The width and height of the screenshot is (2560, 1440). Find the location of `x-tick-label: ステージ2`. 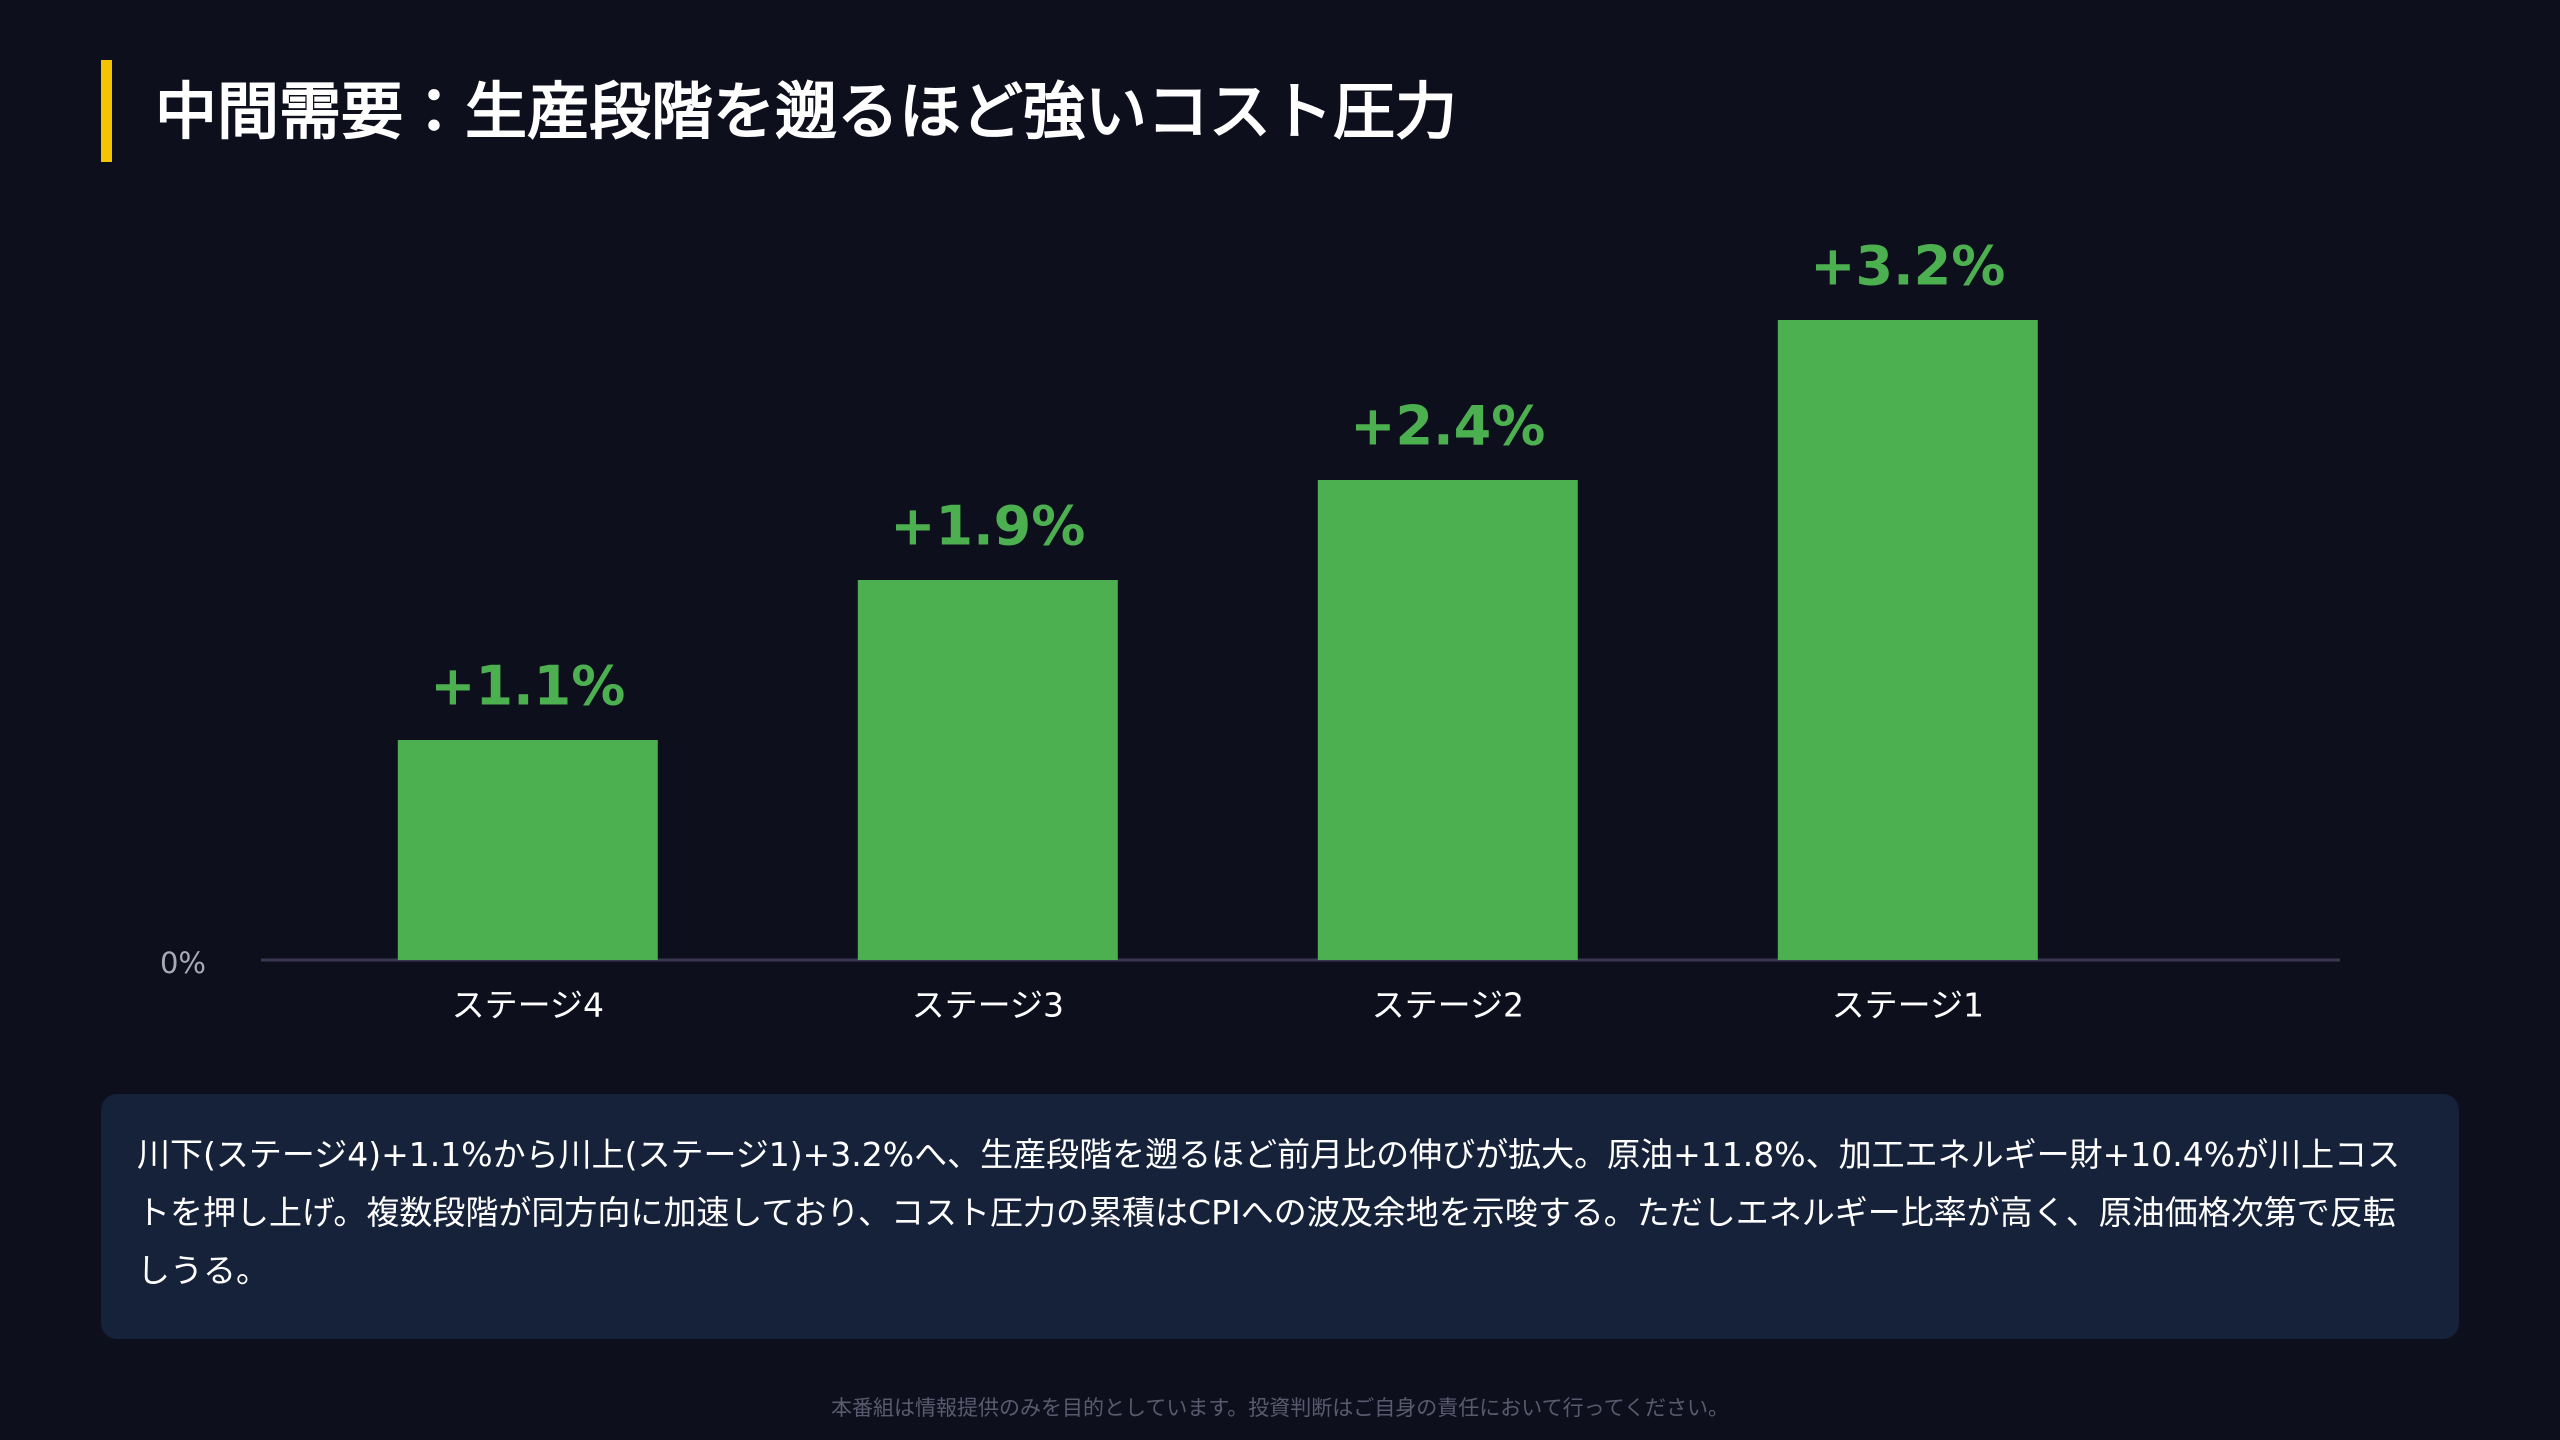

x-tick-label: ステージ2 is located at coordinates (1448, 1005).